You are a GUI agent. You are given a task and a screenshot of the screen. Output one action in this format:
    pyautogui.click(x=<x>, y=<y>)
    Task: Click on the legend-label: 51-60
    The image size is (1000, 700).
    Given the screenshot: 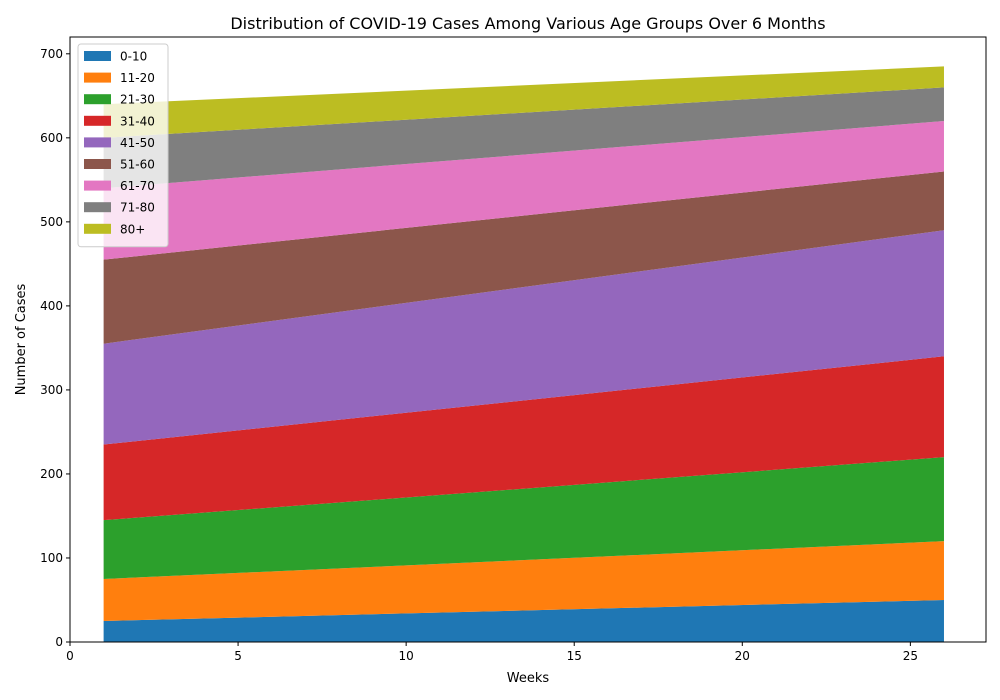 What is the action you would take?
    pyautogui.click(x=137, y=165)
    